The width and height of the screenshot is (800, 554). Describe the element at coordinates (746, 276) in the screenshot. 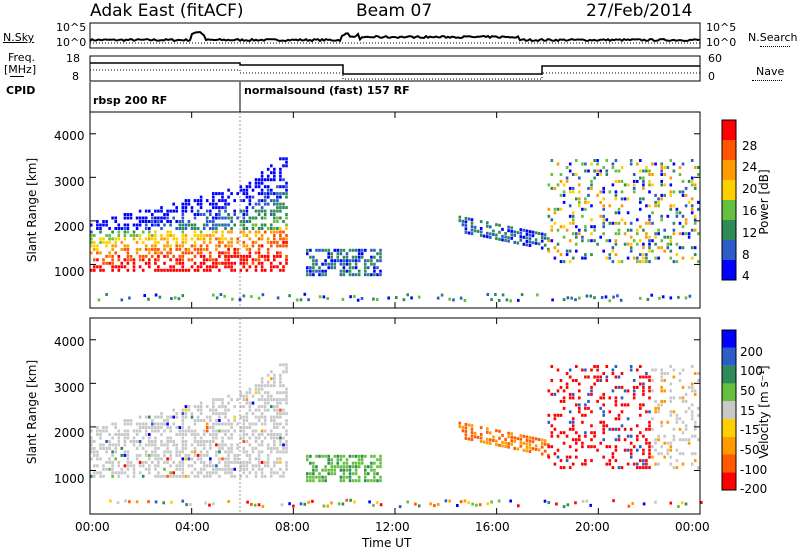

I see `power-cb-tick-4: 4` at that location.